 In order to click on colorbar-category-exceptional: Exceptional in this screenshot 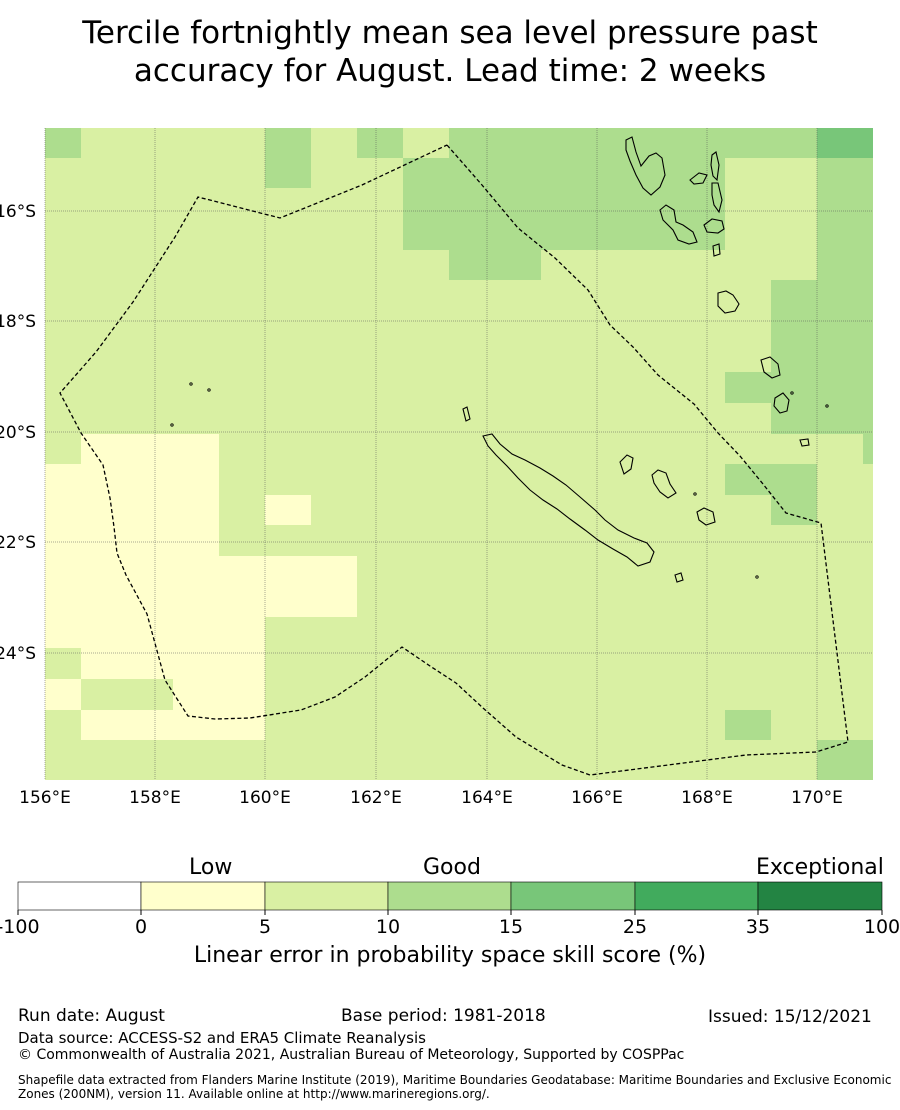, I will do `click(820, 867)`.